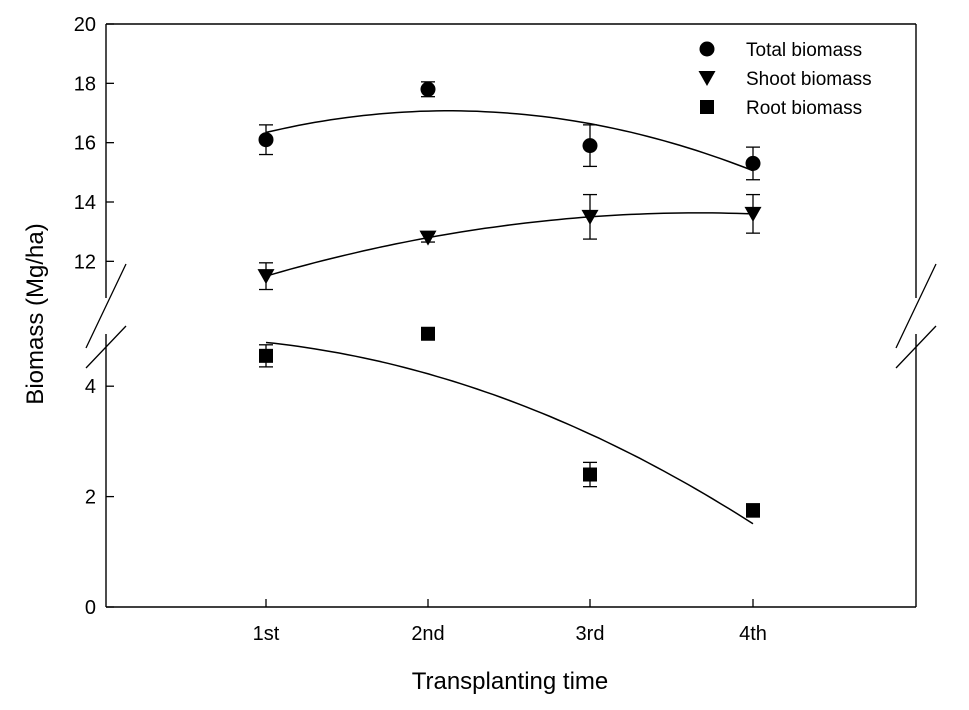 This screenshot has height=710, width=969. What do you see at coordinates (85, 262) in the screenshot?
I see `y-tick-label: 12` at bounding box center [85, 262].